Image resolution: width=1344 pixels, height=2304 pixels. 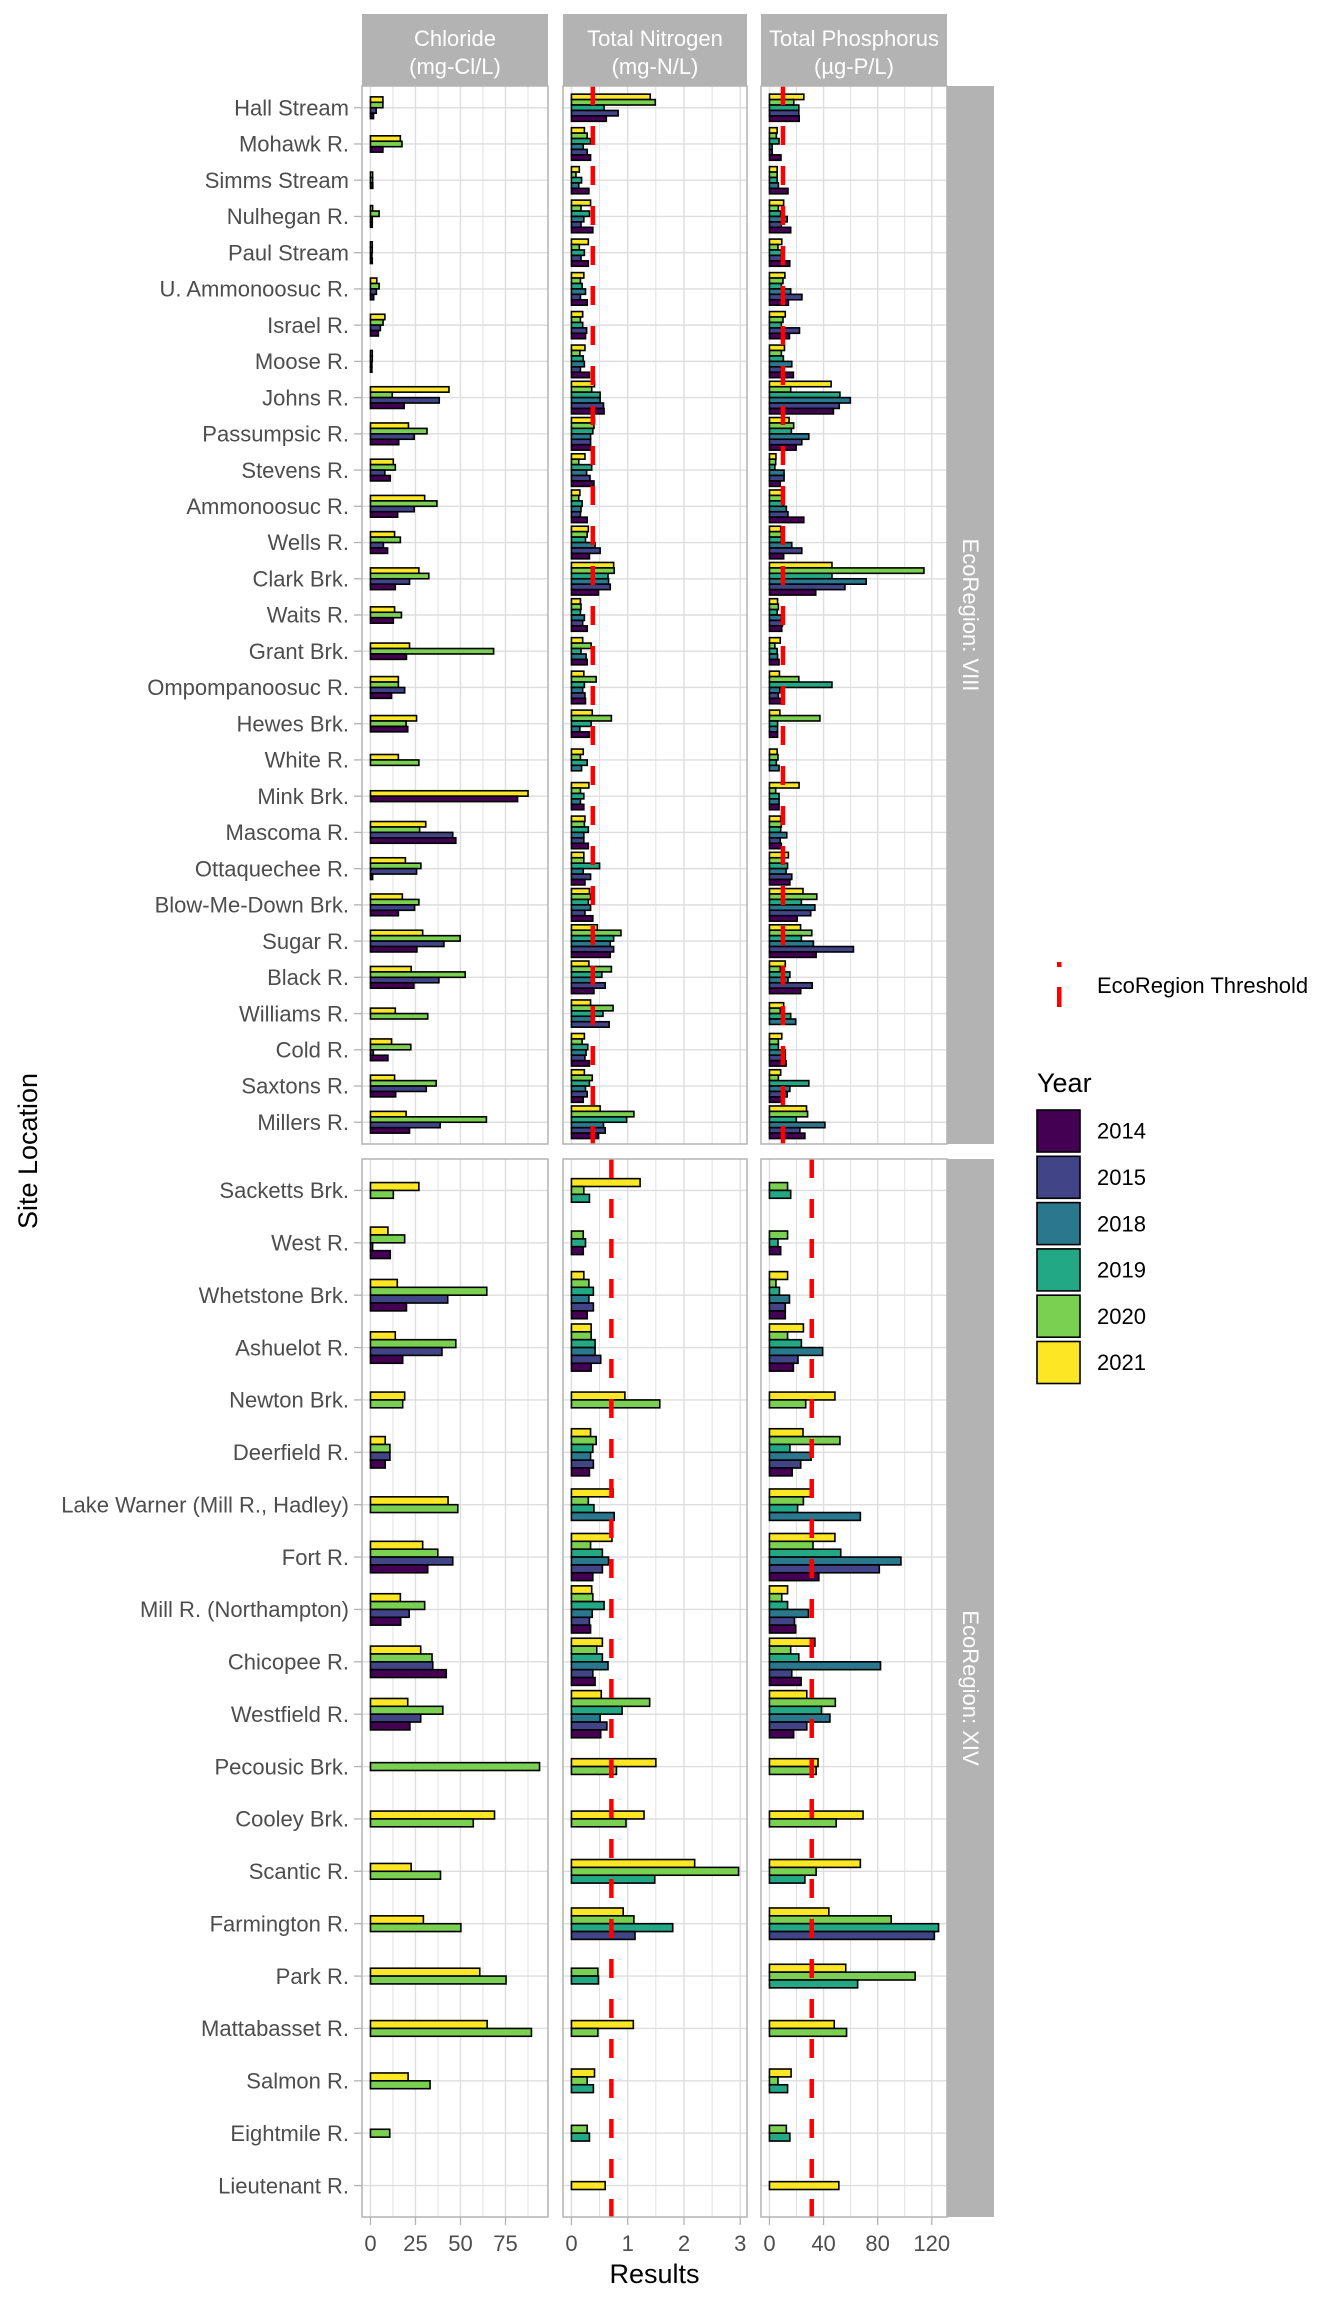 I want to click on bar-tn-eightmile-r-2019, so click(x=580, y=2137).